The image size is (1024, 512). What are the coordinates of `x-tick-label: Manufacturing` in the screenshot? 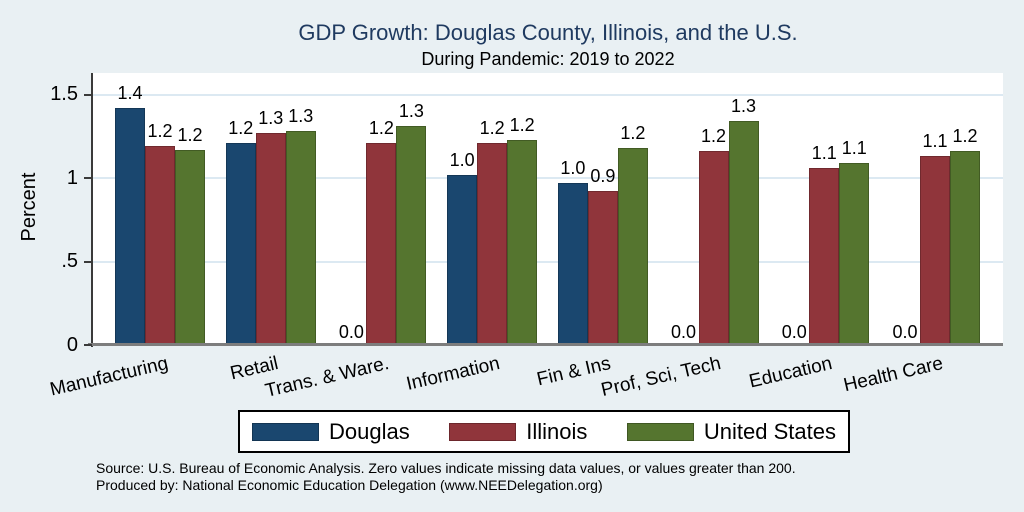 It's located at (108, 377).